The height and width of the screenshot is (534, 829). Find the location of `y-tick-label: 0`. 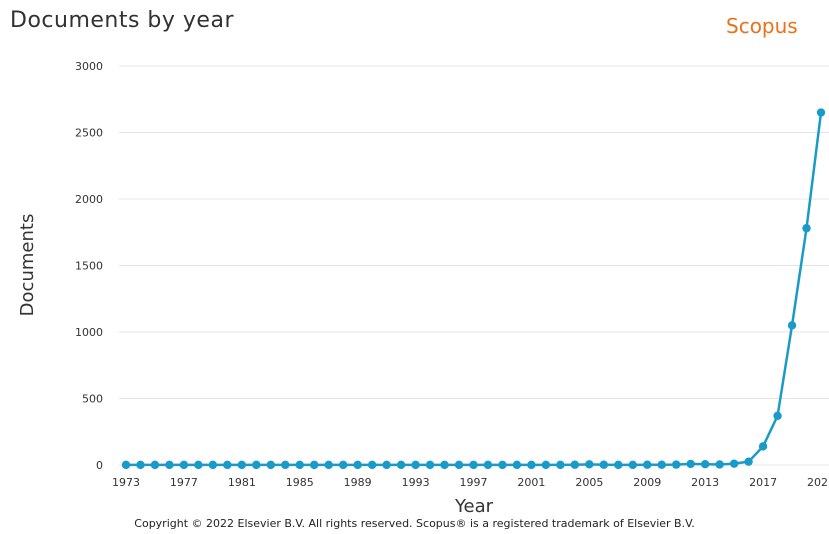

y-tick-label: 0 is located at coordinates (99, 465).